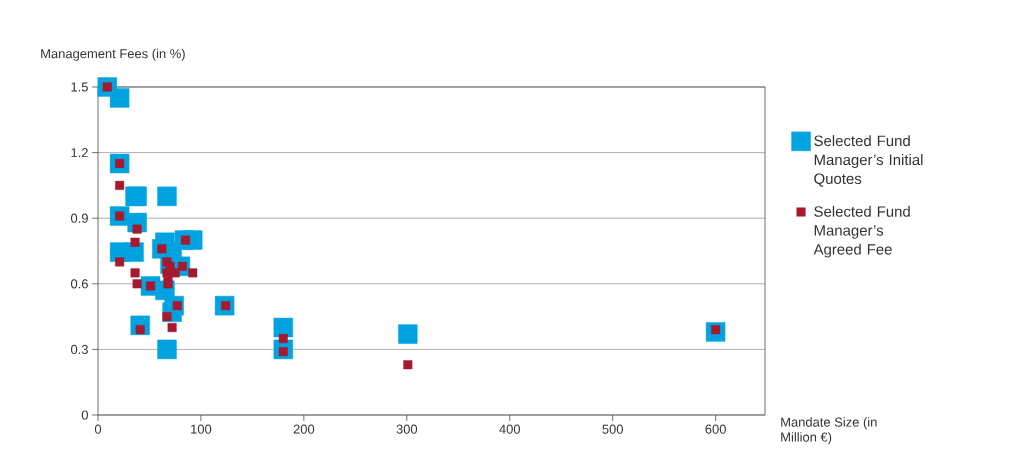  I want to click on x-tick-label: 500, so click(612, 429).